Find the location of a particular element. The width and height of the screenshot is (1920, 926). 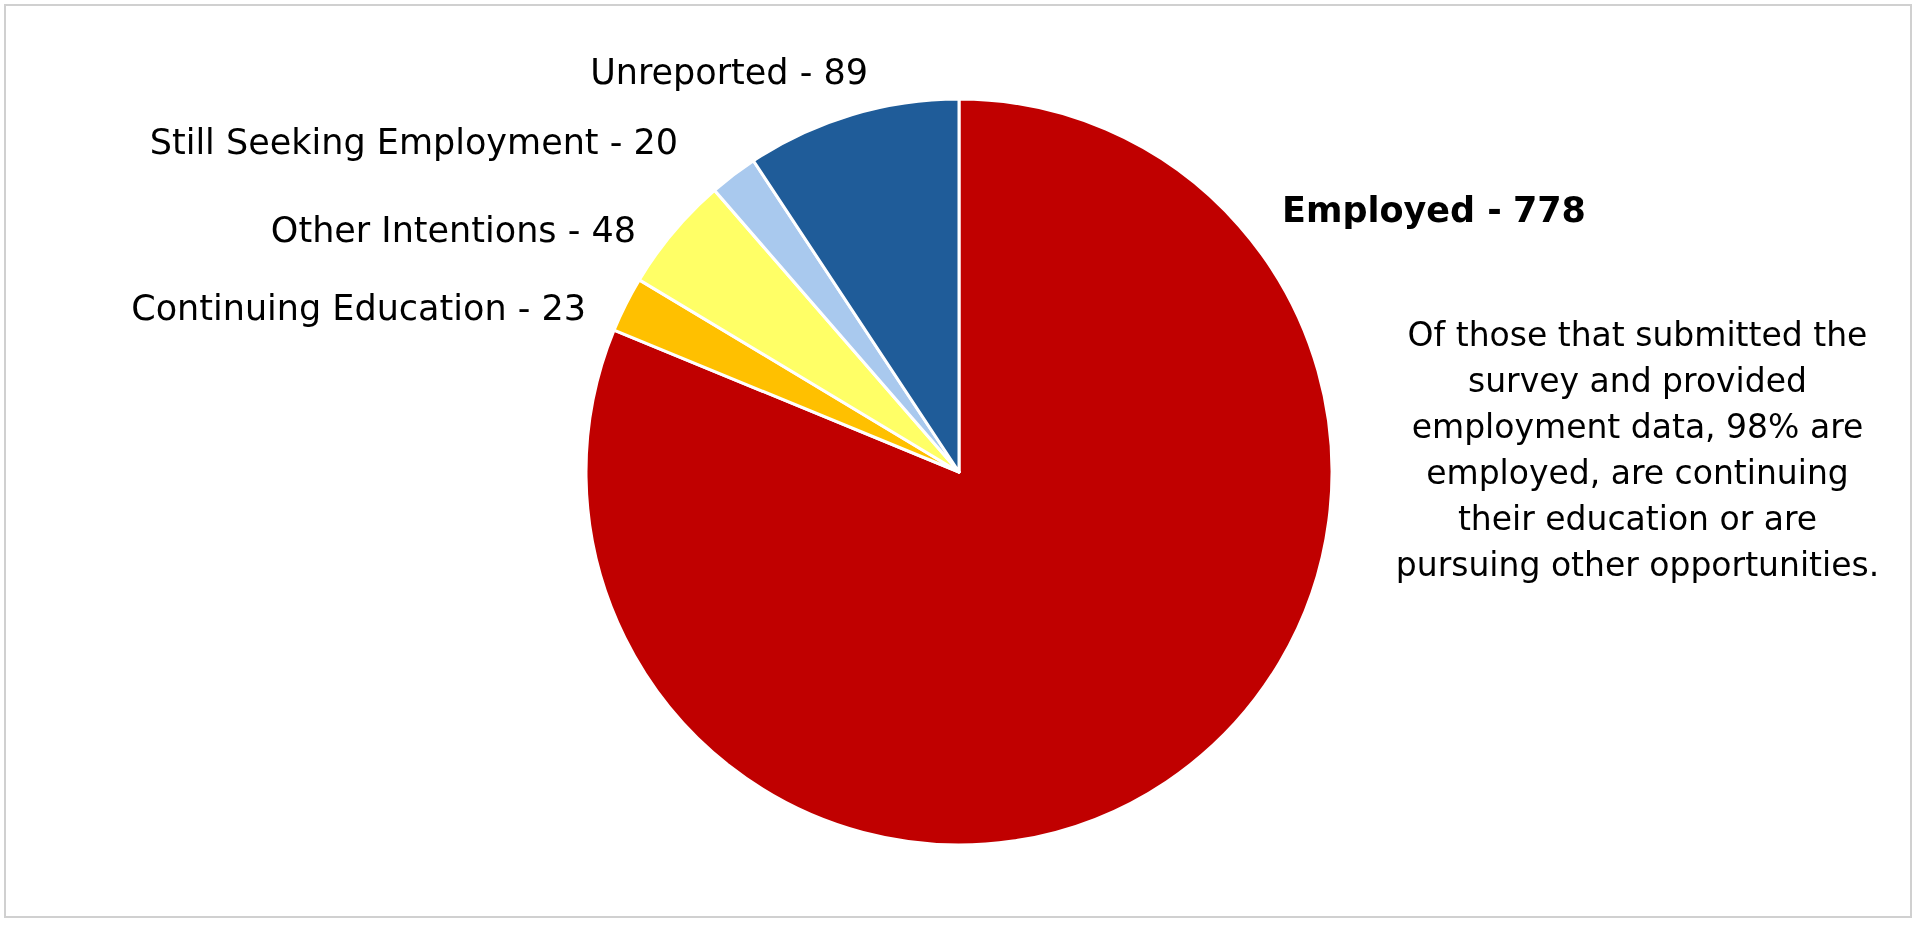

slice-label: Continuing Education - is located at coordinates (331, 308).